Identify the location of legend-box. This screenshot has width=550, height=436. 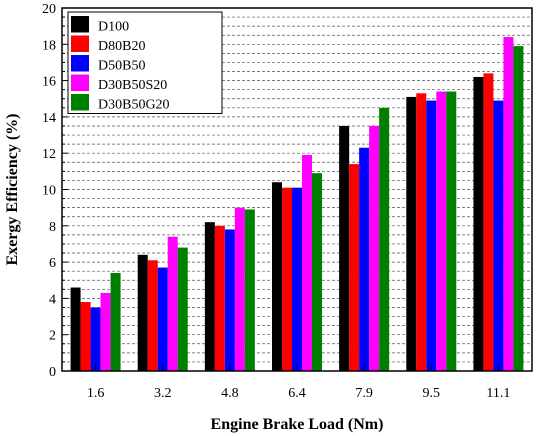
(145, 62).